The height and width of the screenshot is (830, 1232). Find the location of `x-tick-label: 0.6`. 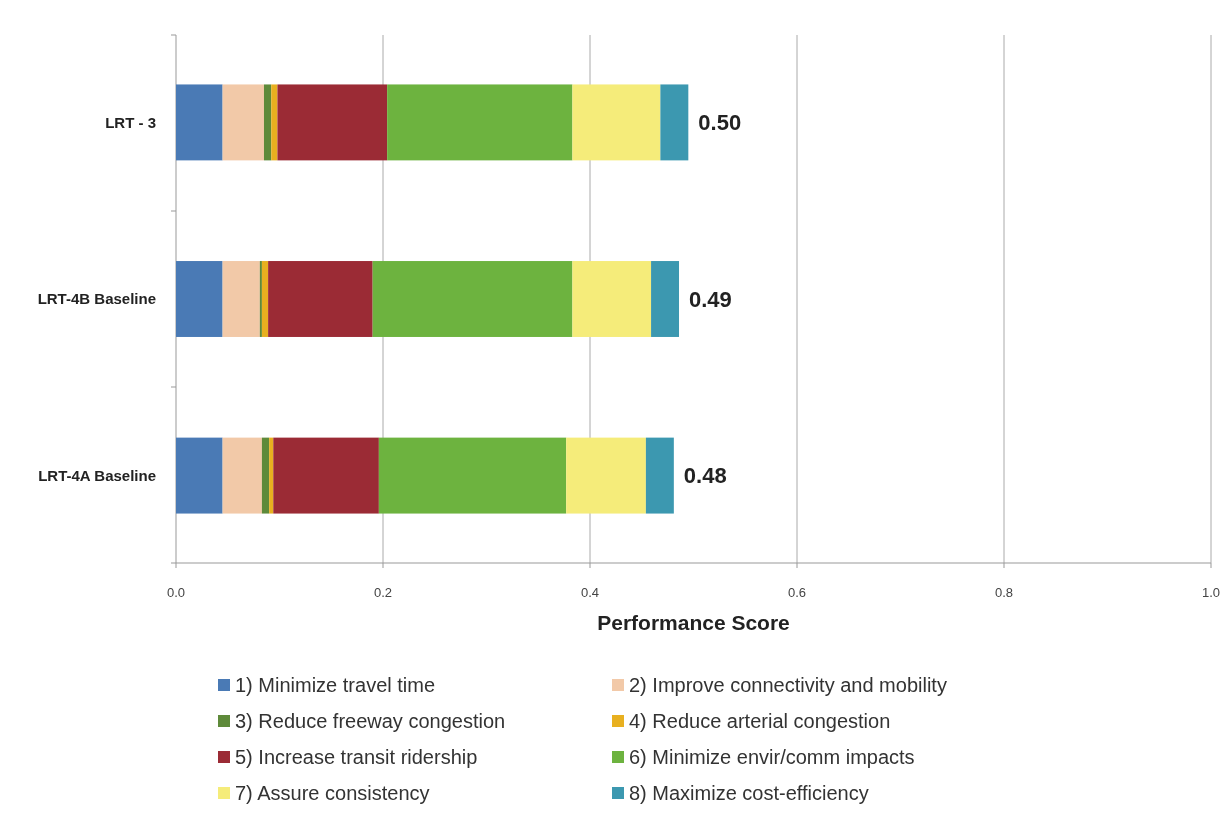

x-tick-label: 0.6 is located at coordinates (797, 592).